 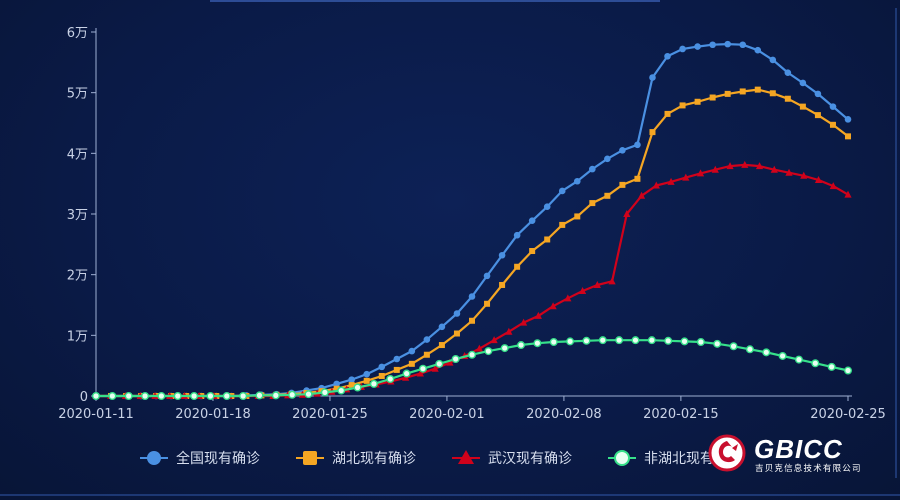 I want to click on gbicc-wordmark: GBICC 吉贝克信息技术有限公司, so click(x=808, y=454).